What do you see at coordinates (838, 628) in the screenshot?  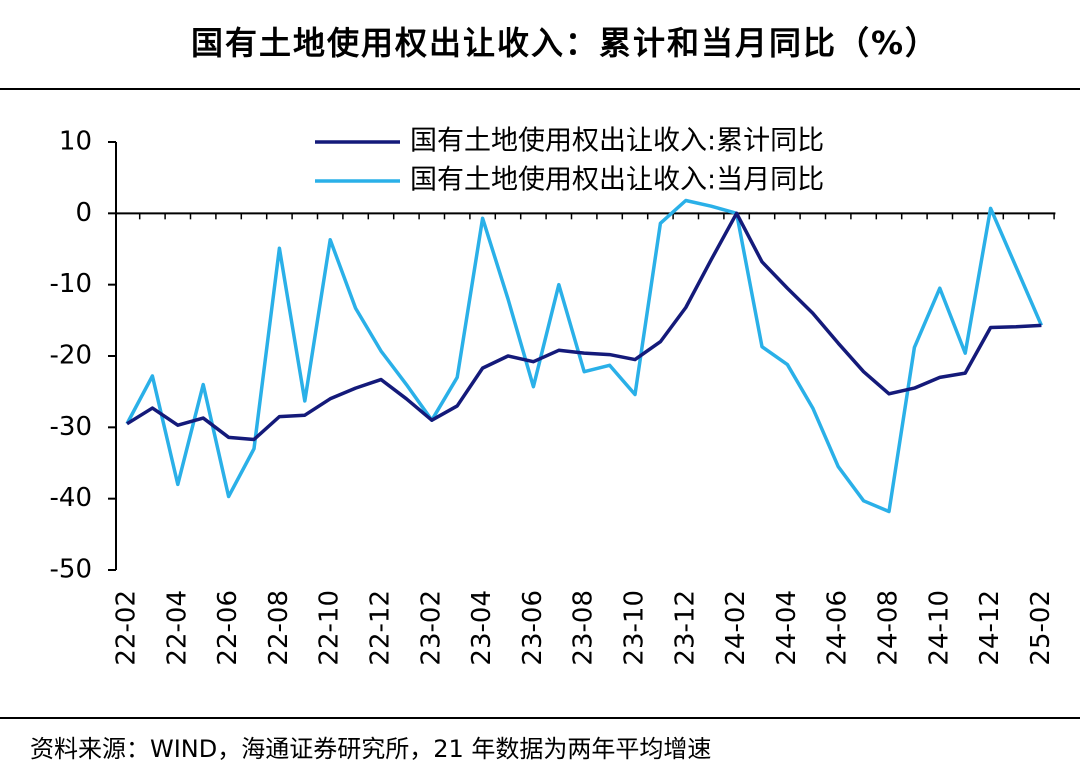 I see `x-tick-label: 24-06` at bounding box center [838, 628].